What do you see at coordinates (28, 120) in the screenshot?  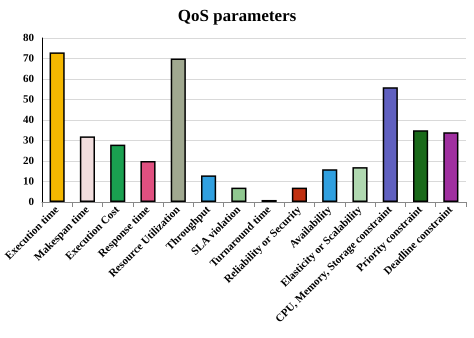 I see `y-tick-label: 40` at bounding box center [28, 120].